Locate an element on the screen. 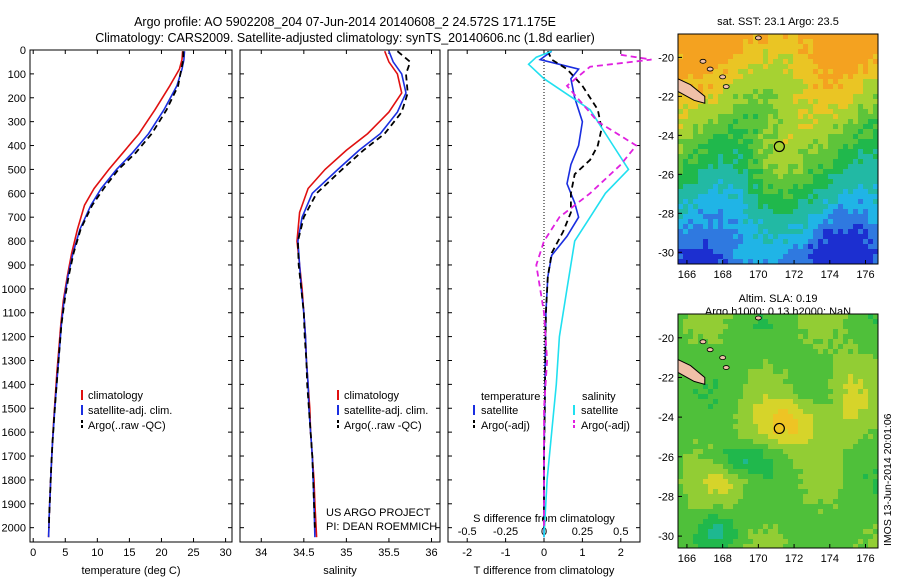 The width and height of the screenshot is (900, 580). lat-tick-label: -22 is located at coordinates (666, 97).